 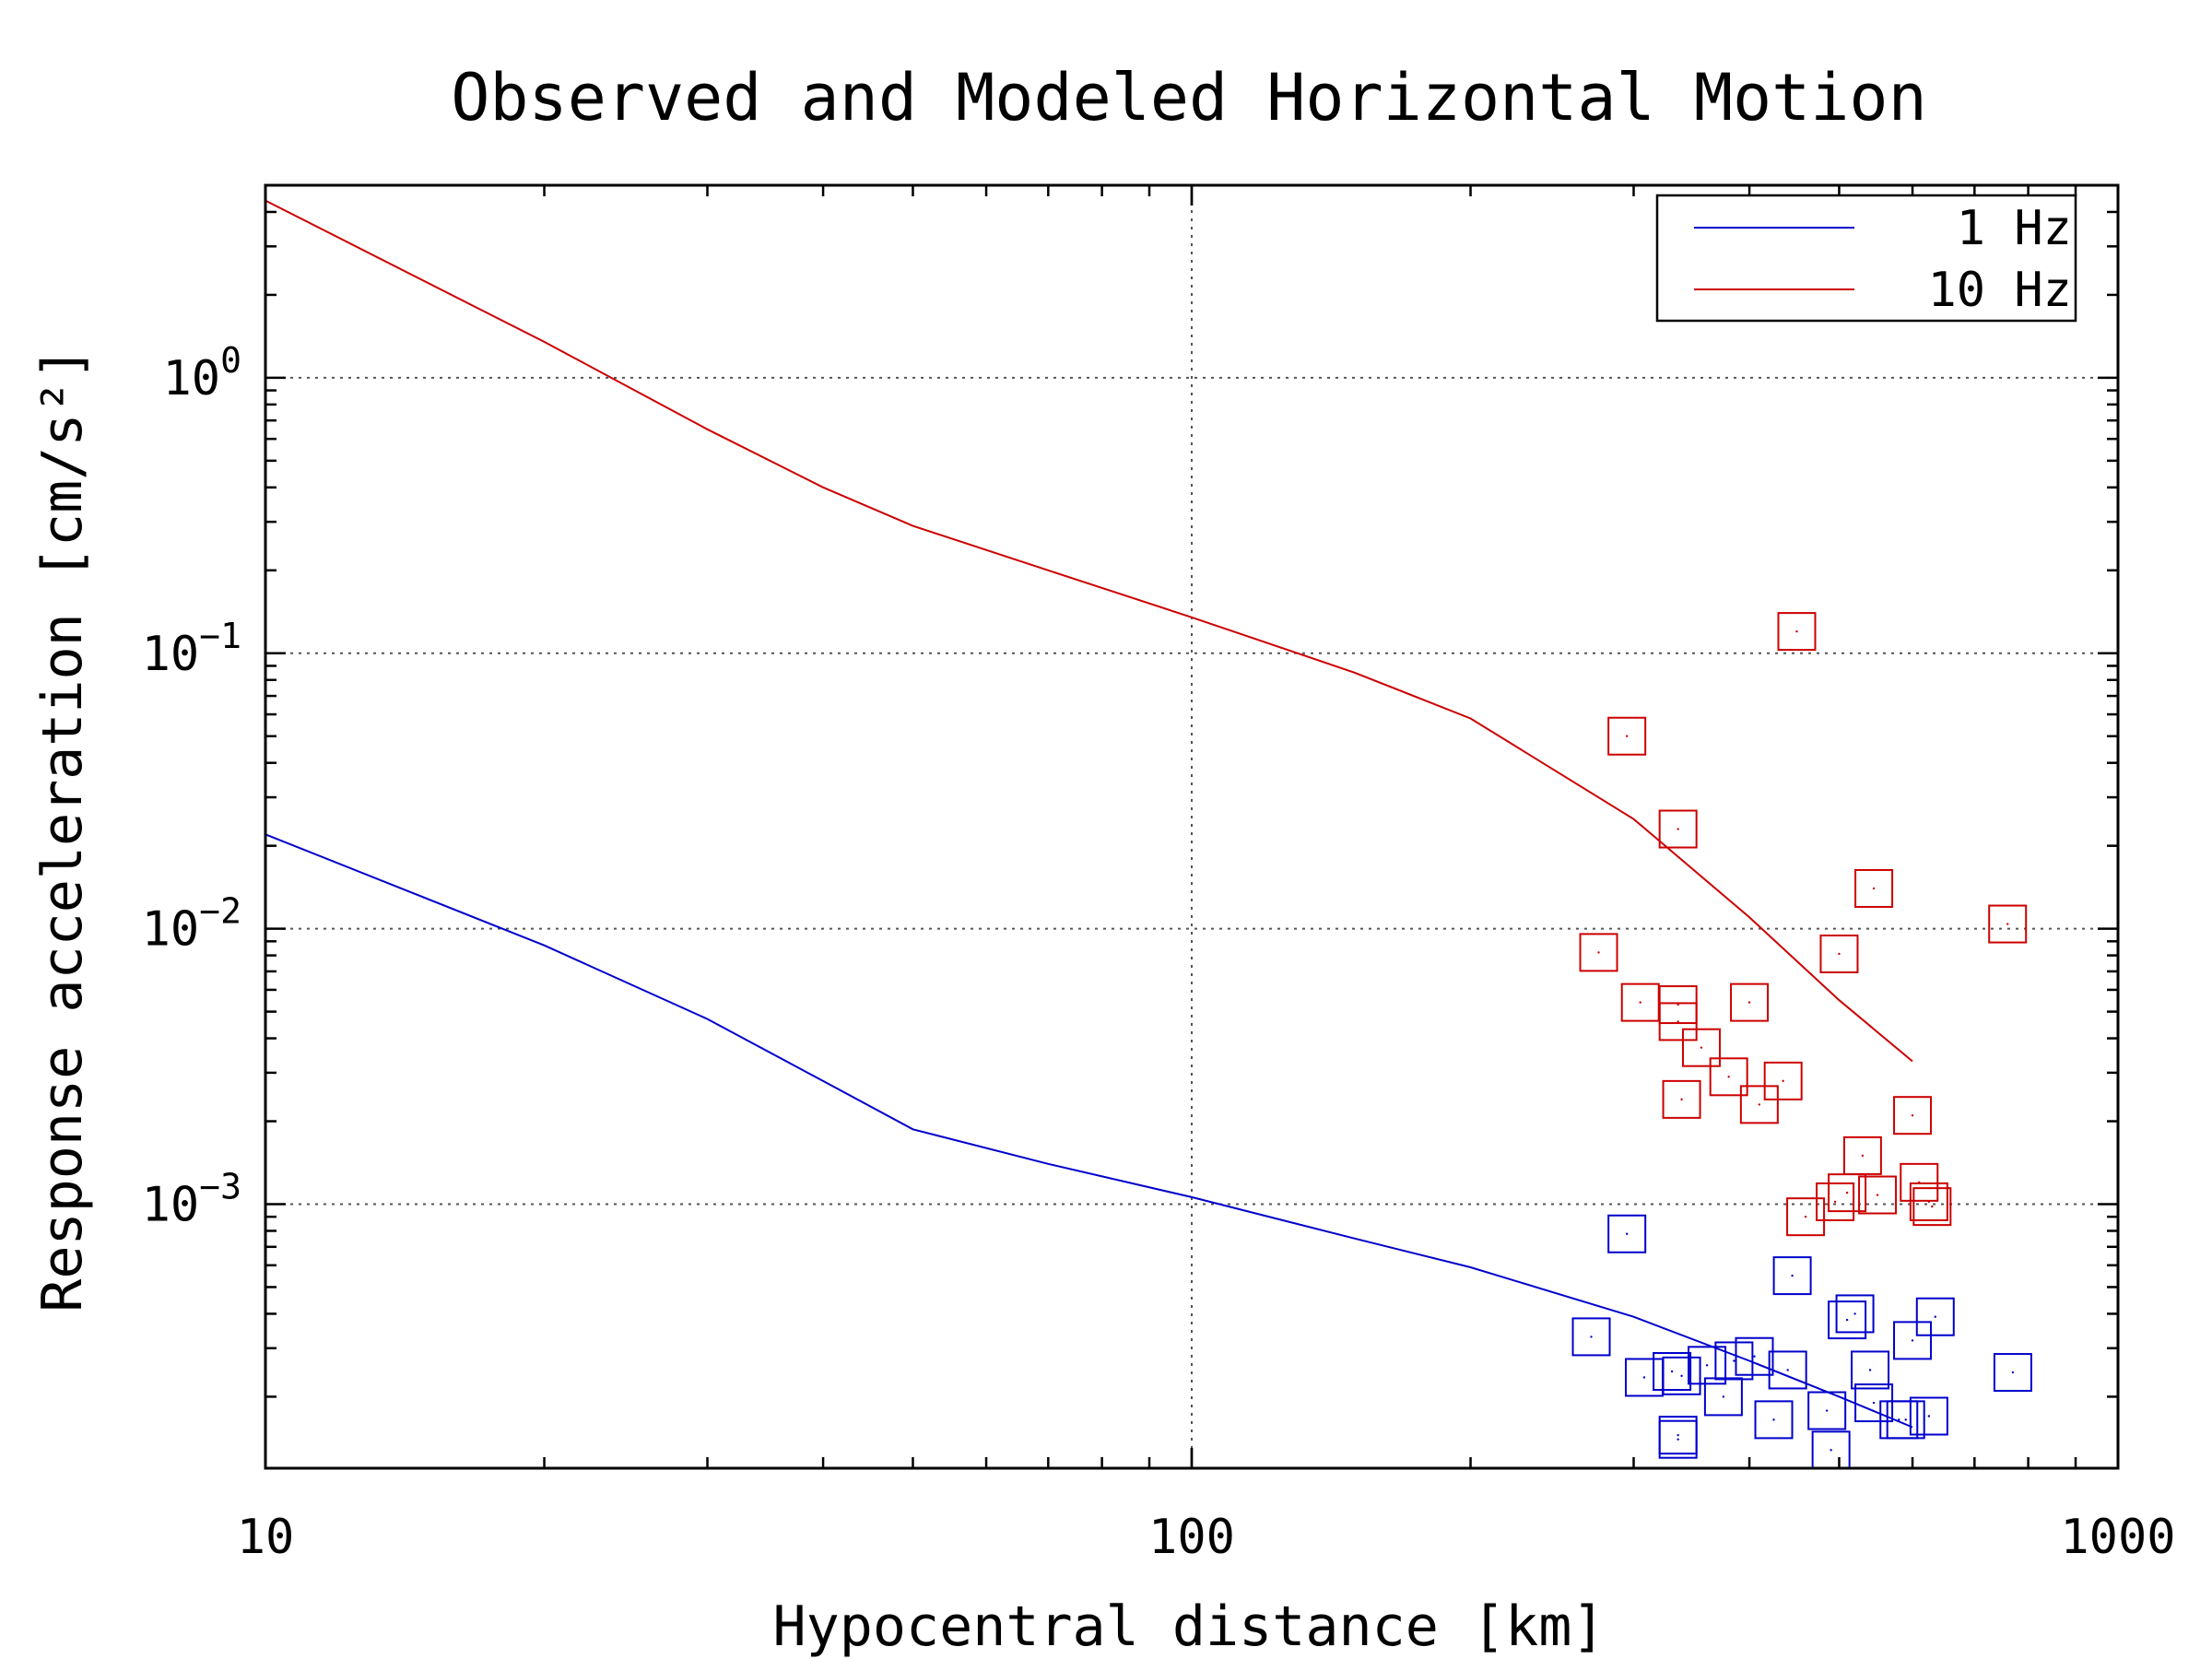 I want to click on legend: 1 Hz 10 Hz, so click(x=1866, y=258).